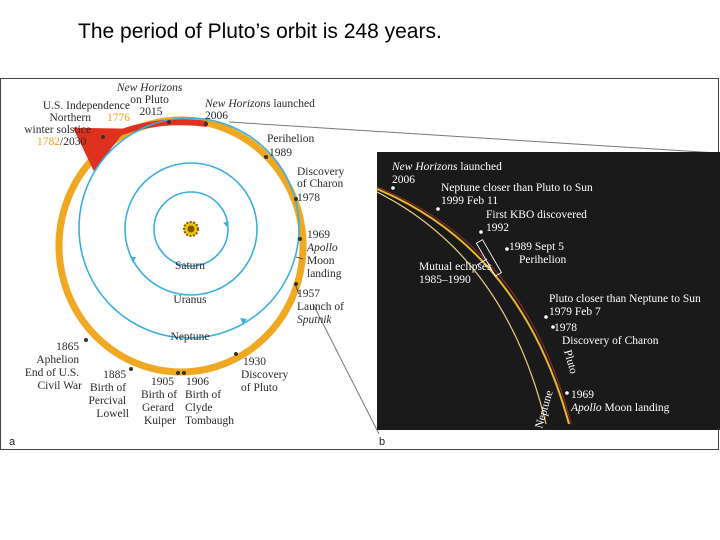 Image resolution: width=720 pixels, height=540 pixels. I want to click on uranus-orbit, so click(191, 229).